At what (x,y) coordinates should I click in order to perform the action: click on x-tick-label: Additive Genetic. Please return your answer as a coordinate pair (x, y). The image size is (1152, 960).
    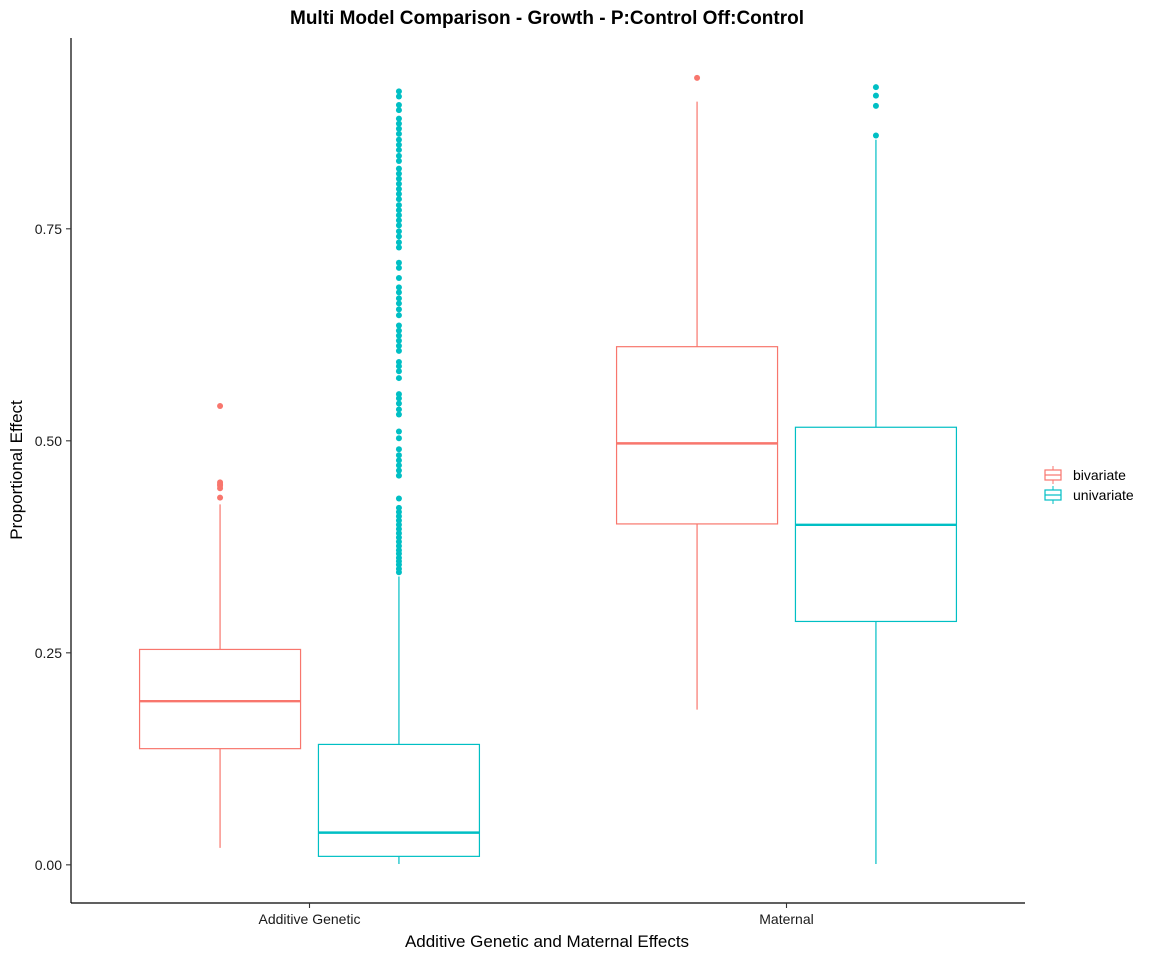
    Looking at the image, I should click on (310, 919).